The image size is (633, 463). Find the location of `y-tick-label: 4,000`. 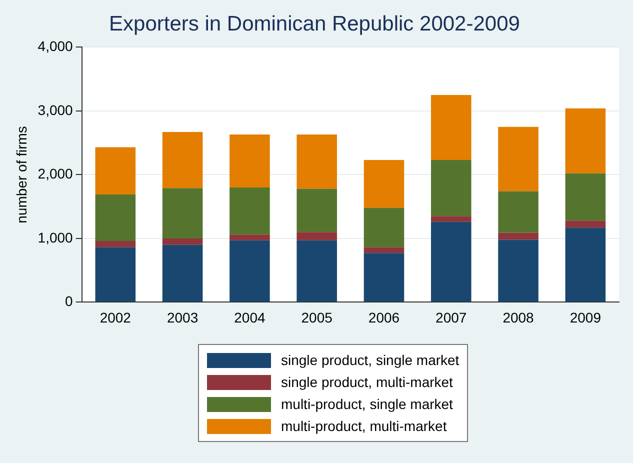

y-tick-label: 4,000 is located at coordinates (56, 46).